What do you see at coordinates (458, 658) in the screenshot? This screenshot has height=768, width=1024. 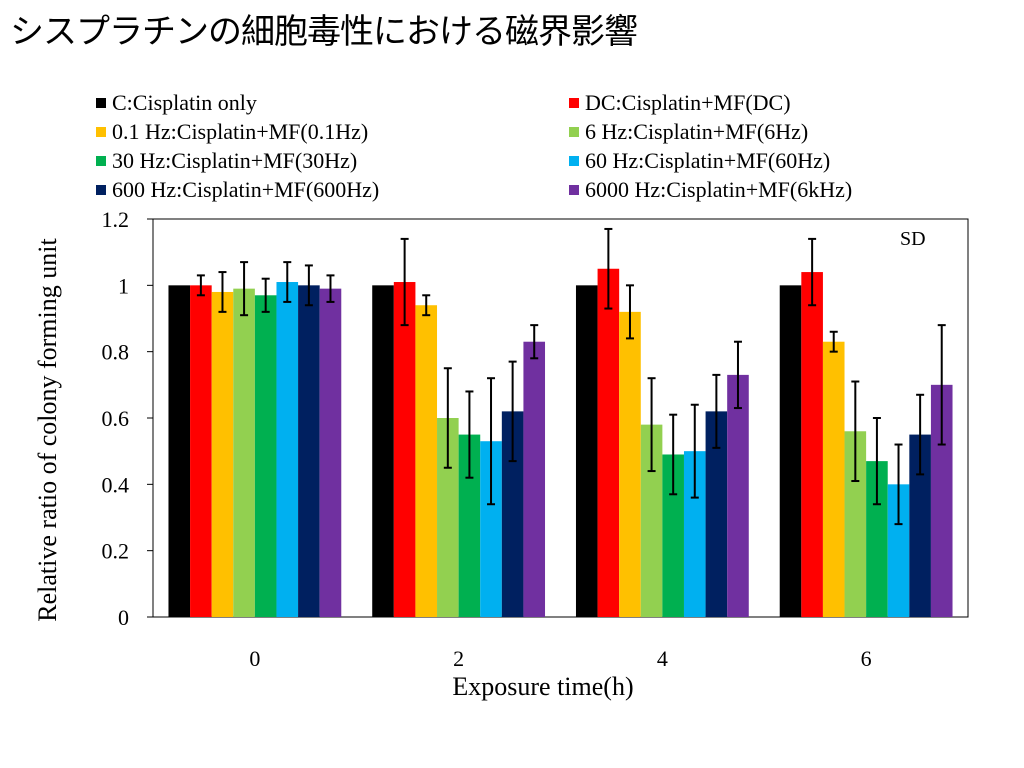 I see `x-tick-label: 2` at bounding box center [458, 658].